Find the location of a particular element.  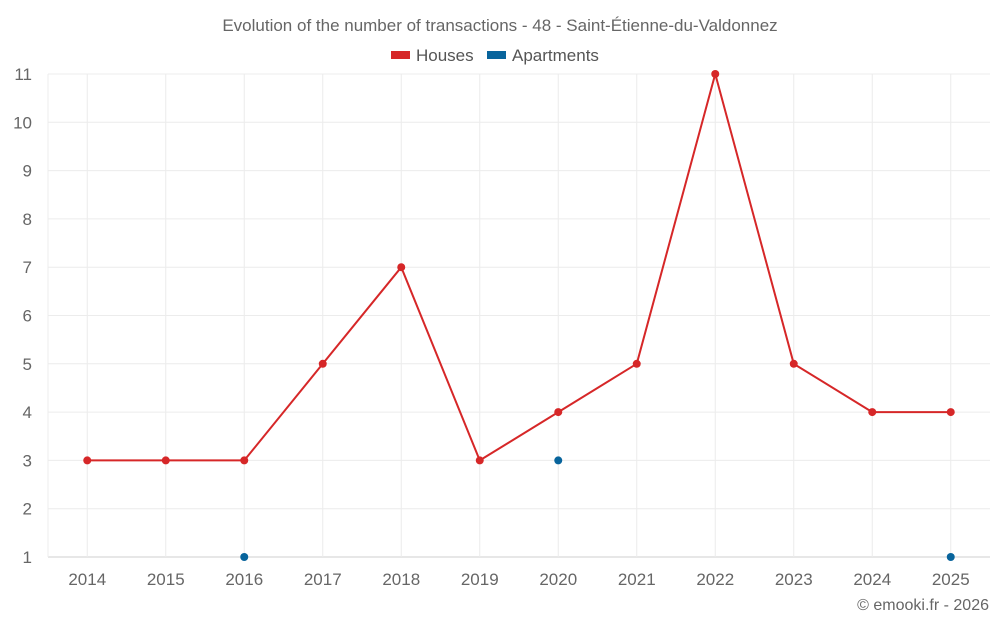

legend-swatch-houses is located at coordinates (400, 55).